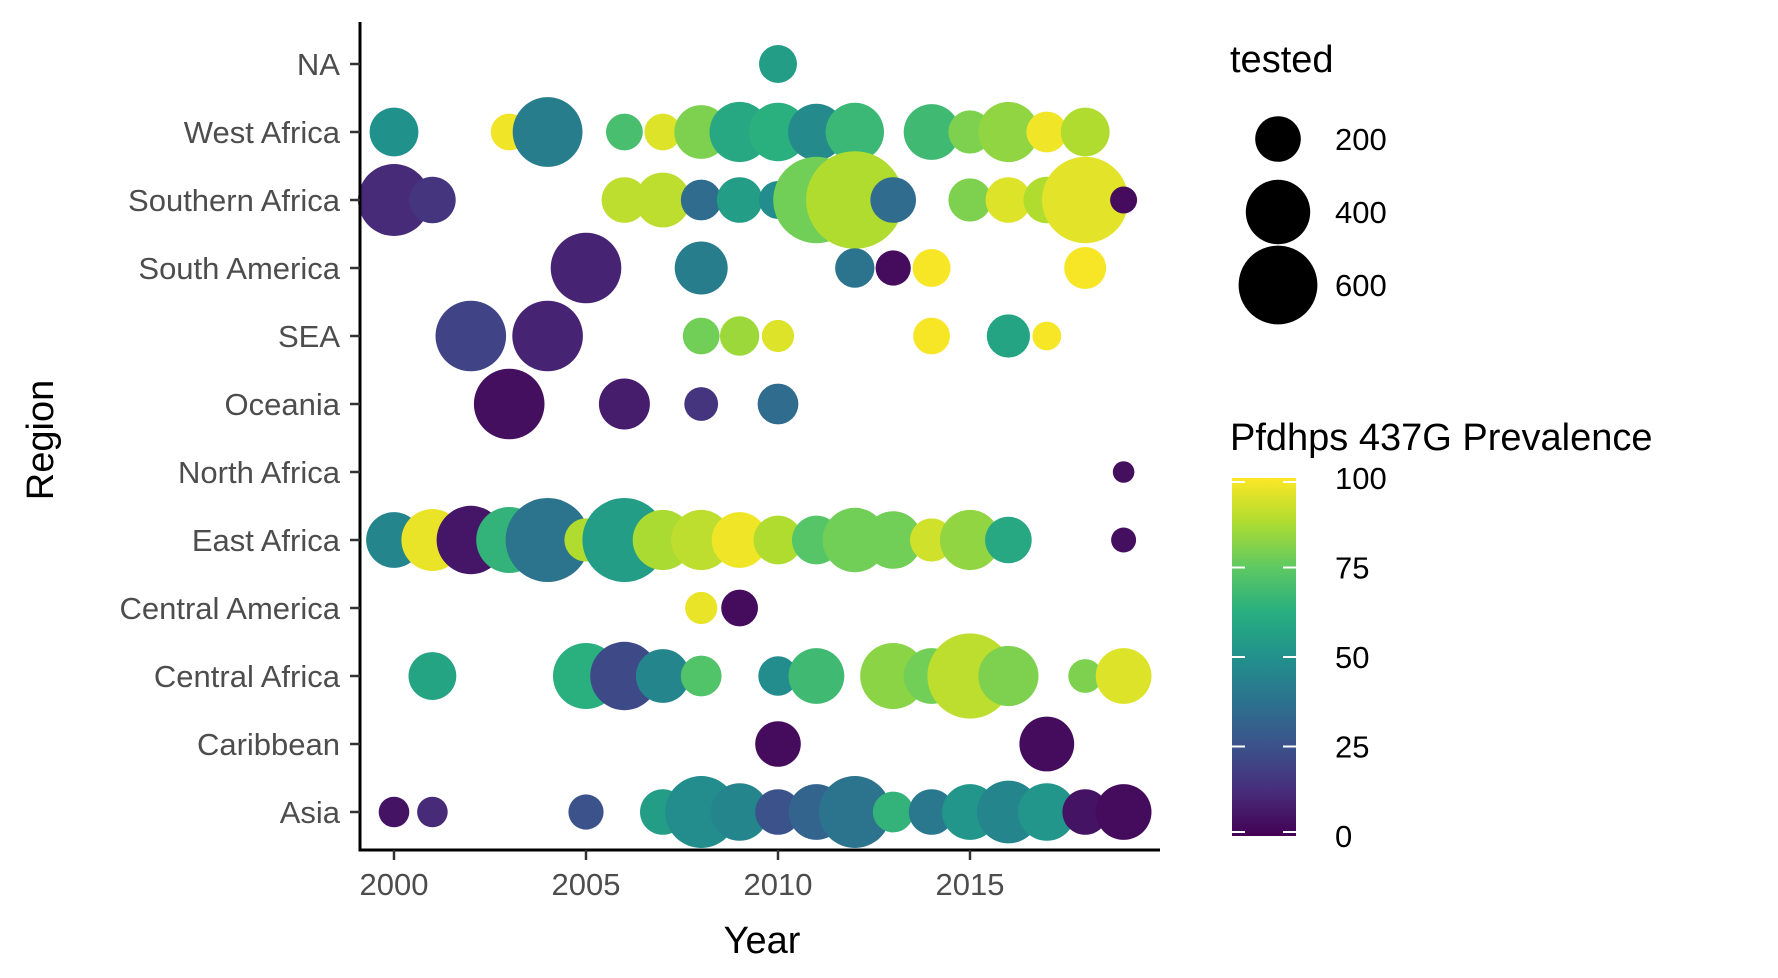 This screenshot has width=1778, height=978. I want to click on size-legend: 200 400 600, so click(1312, 220).